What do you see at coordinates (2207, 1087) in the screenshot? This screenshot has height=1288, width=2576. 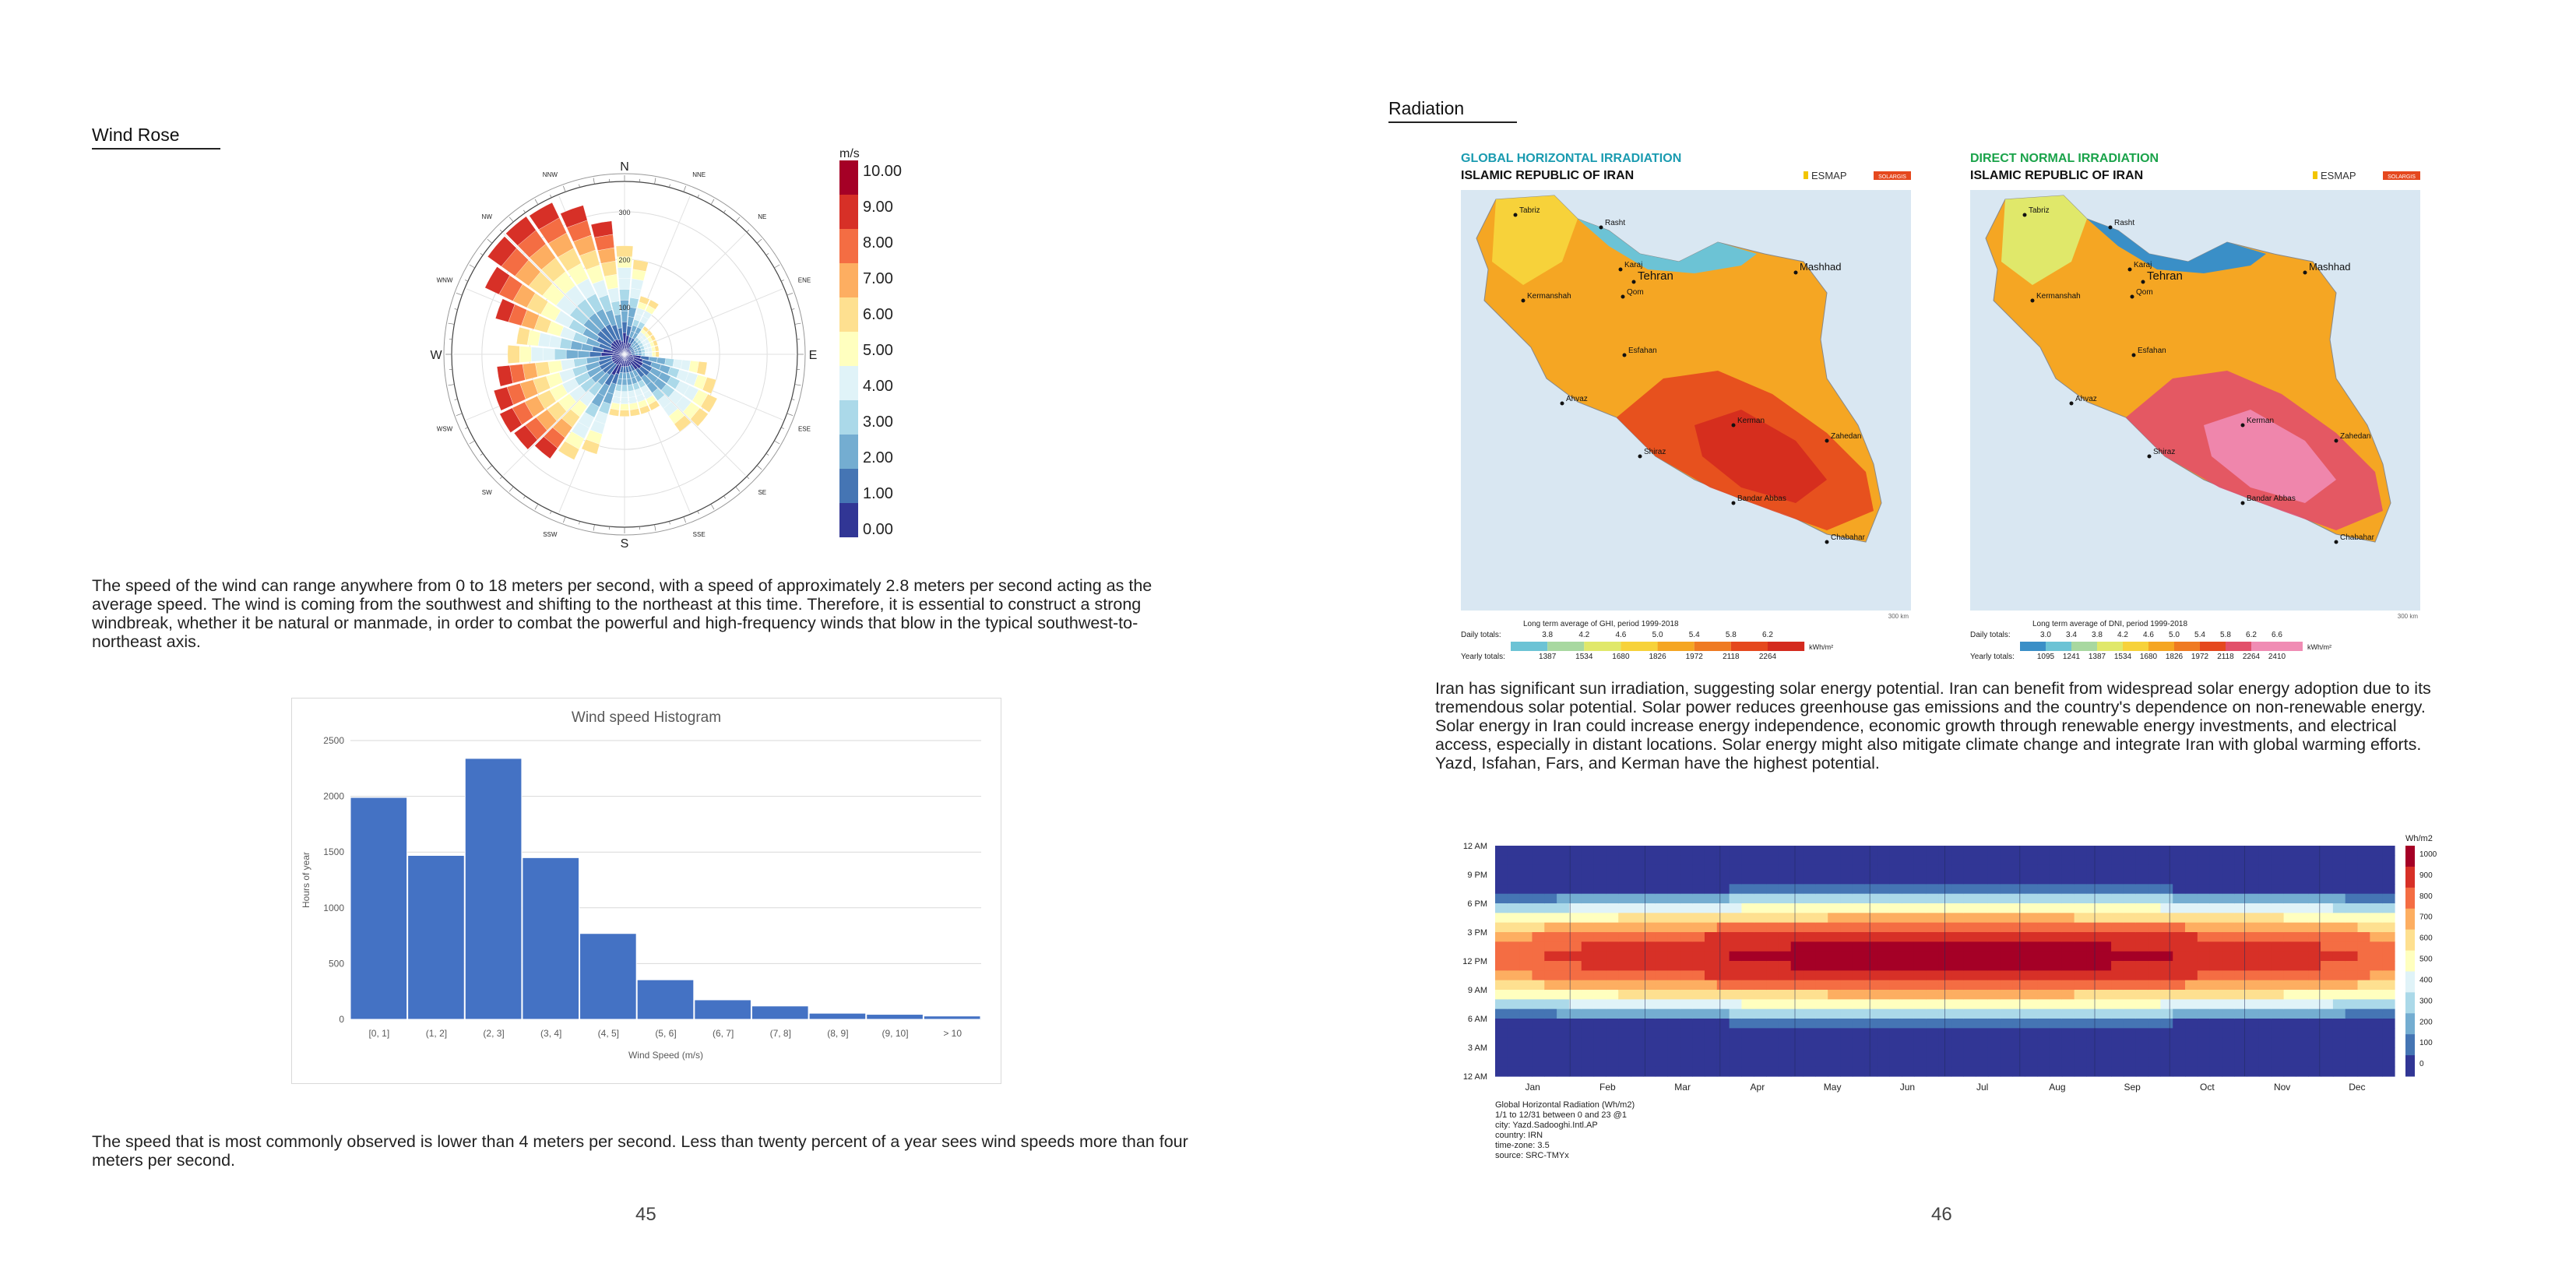 I see `x-tick-label: Oct` at bounding box center [2207, 1087].